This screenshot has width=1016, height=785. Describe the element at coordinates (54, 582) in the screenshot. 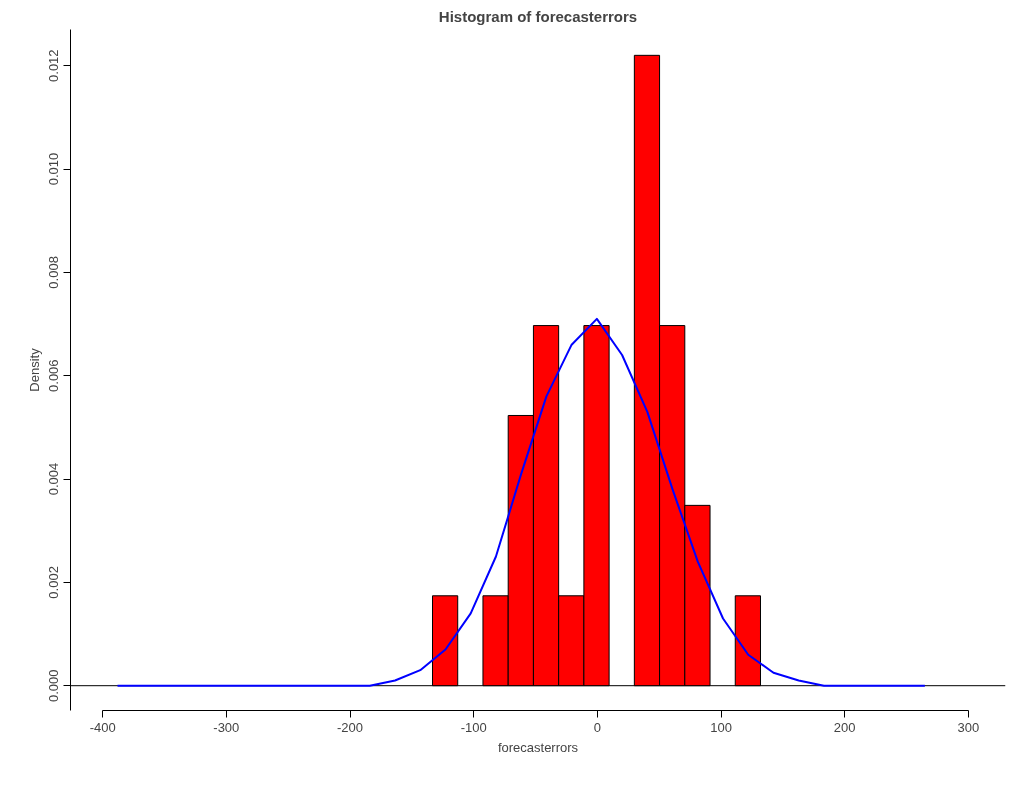

I see `y-tick-label: 0.002` at that location.